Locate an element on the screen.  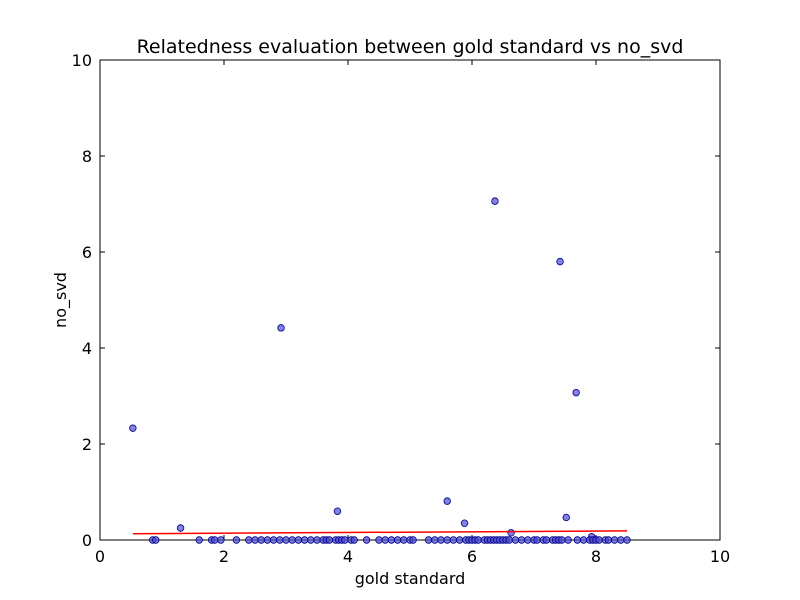
y-tick-label: 4 is located at coordinates (87, 348).